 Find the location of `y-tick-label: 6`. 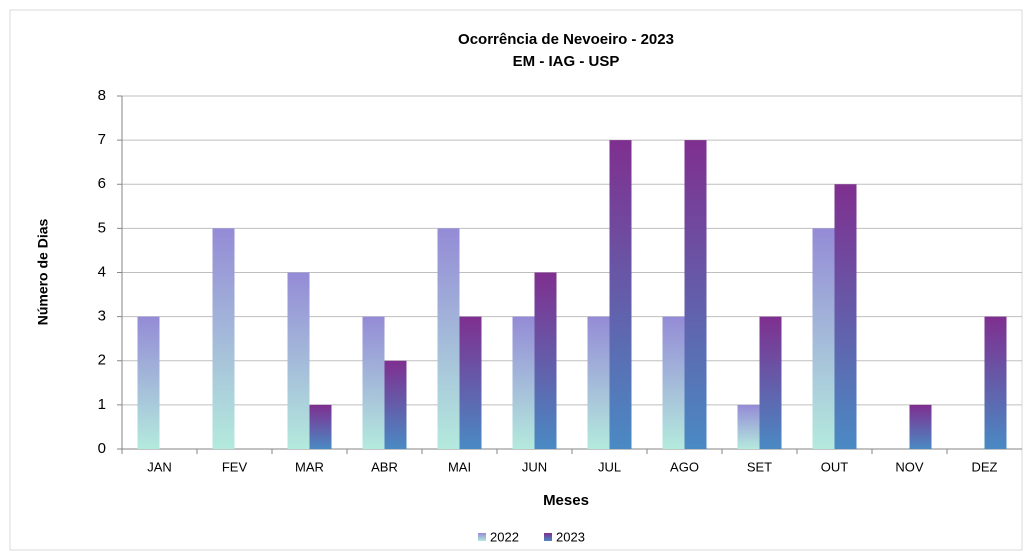

y-tick-label: 6 is located at coordinates (102, 183).